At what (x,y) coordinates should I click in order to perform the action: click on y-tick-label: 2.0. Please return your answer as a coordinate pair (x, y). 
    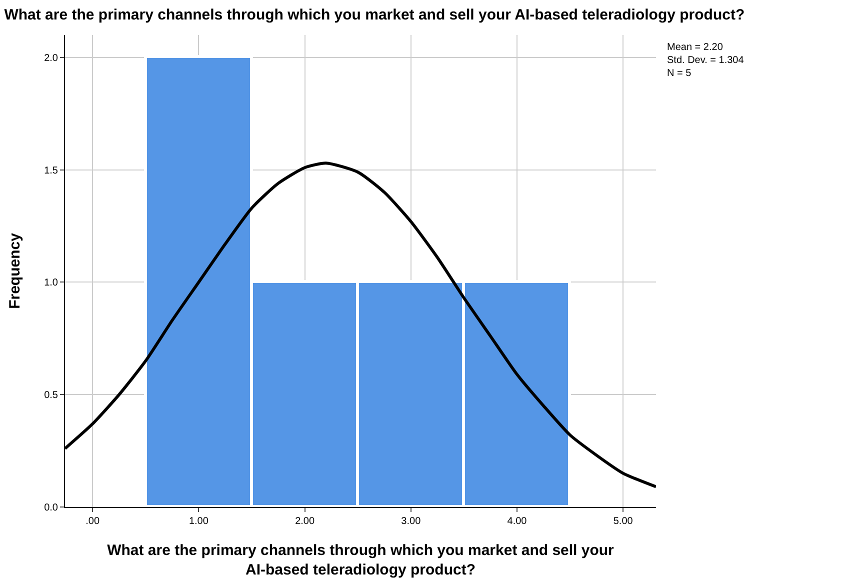
    Looking at the image, I should click on (51, 58).